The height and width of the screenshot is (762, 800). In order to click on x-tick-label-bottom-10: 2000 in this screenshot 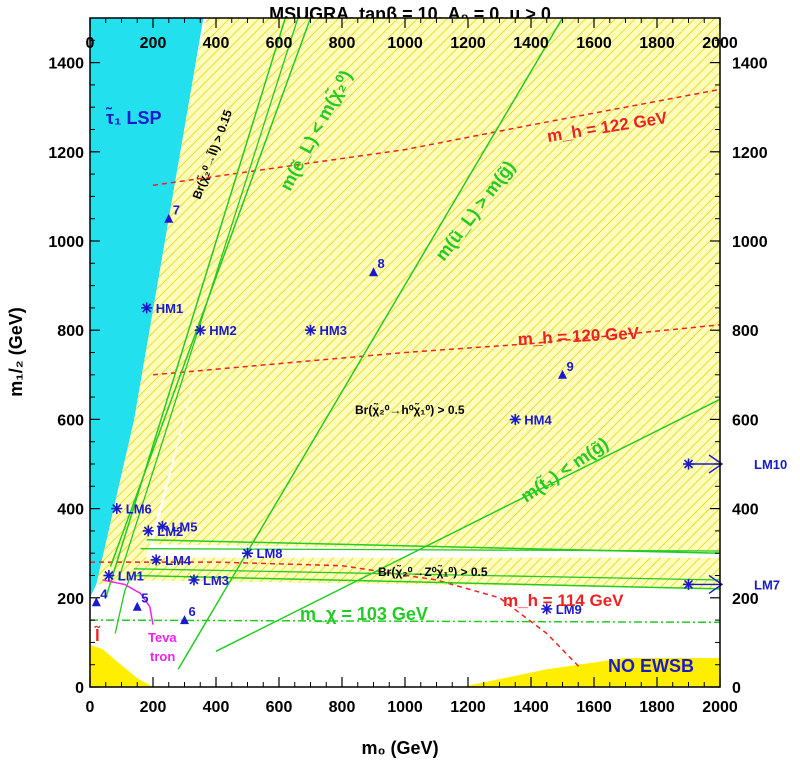, I will do `click(720, 707)`.